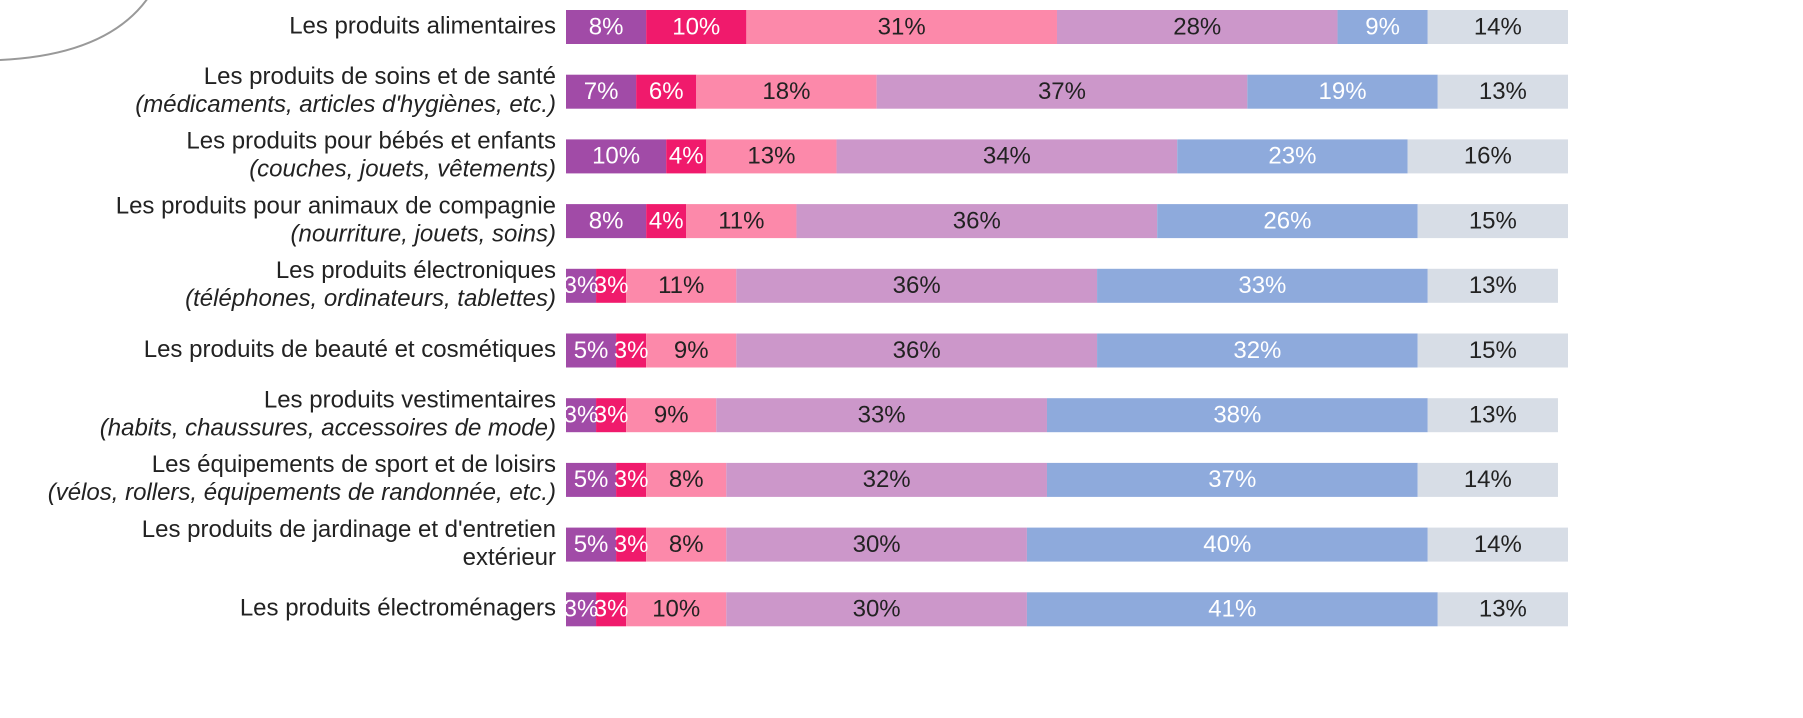 This screenshot has width=1803, height=718. I want to click on category-label: (couches, jouets, vêtements), so click(402, 169).